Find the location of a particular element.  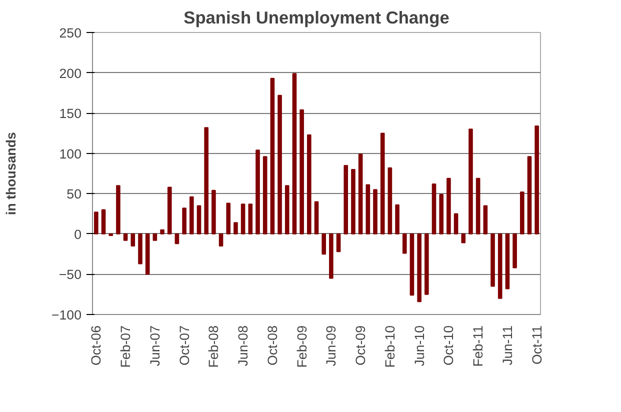

x-tick-label: Oct-08 is located at coordinates (272, 345).